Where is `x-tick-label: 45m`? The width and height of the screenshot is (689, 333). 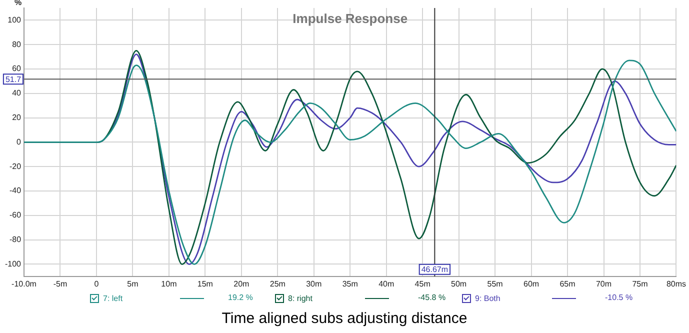 x-tick-label: 45m is located at coordinates (422, 283).